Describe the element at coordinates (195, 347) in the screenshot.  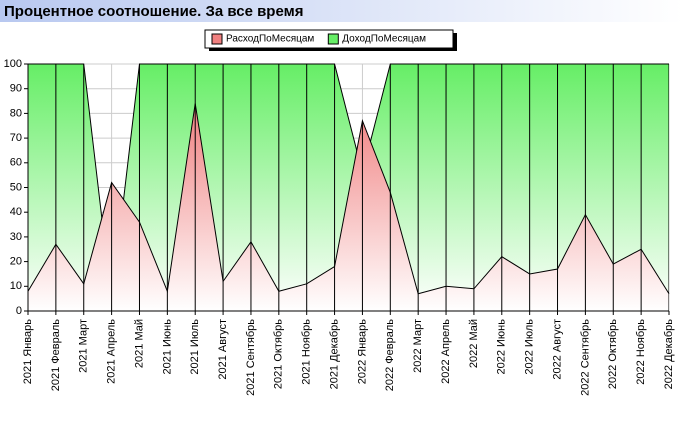
I see `x-tick-label: 2021 Июль` at that location.